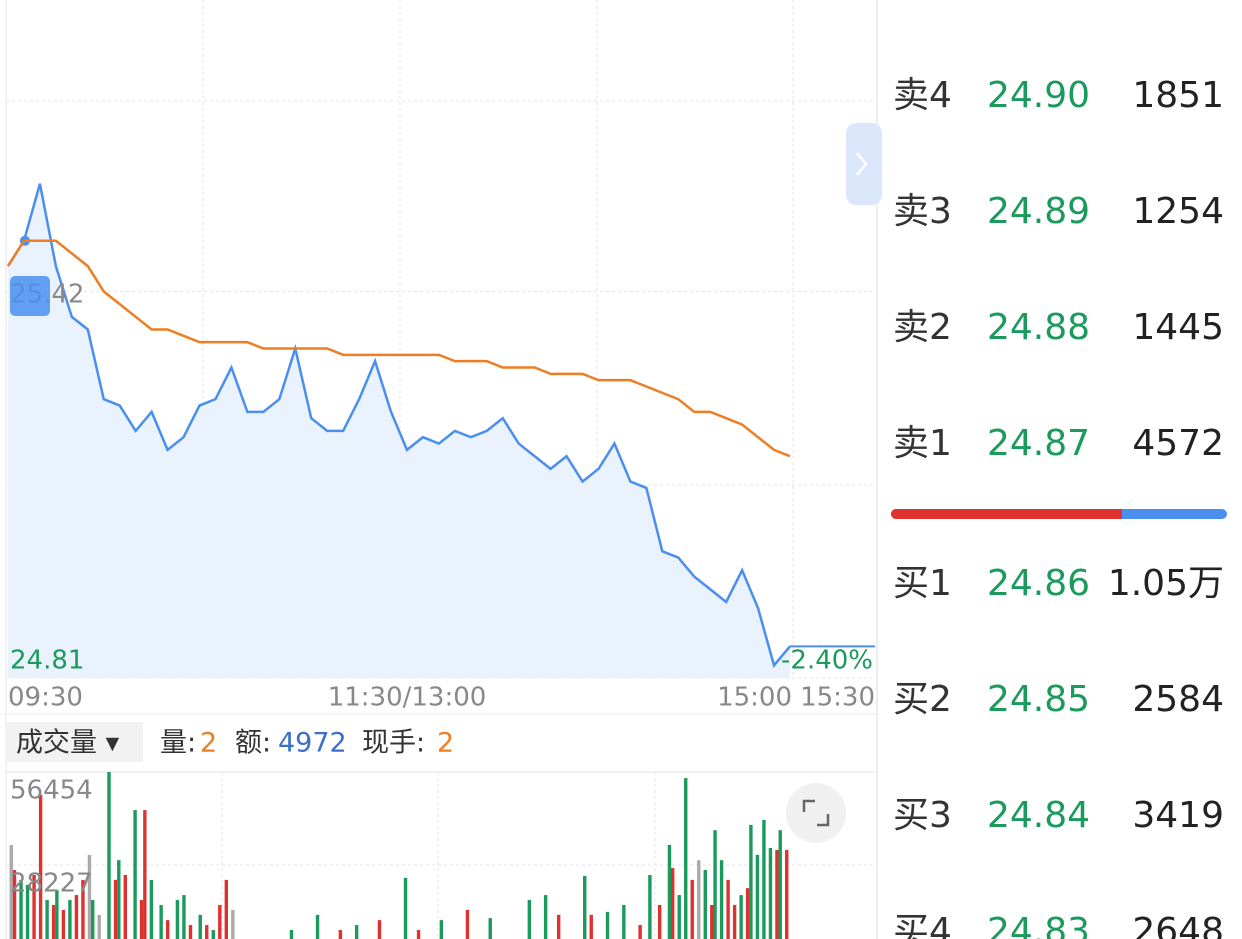  I want to click on x-tick-label: 09:30, so click(45, 698).